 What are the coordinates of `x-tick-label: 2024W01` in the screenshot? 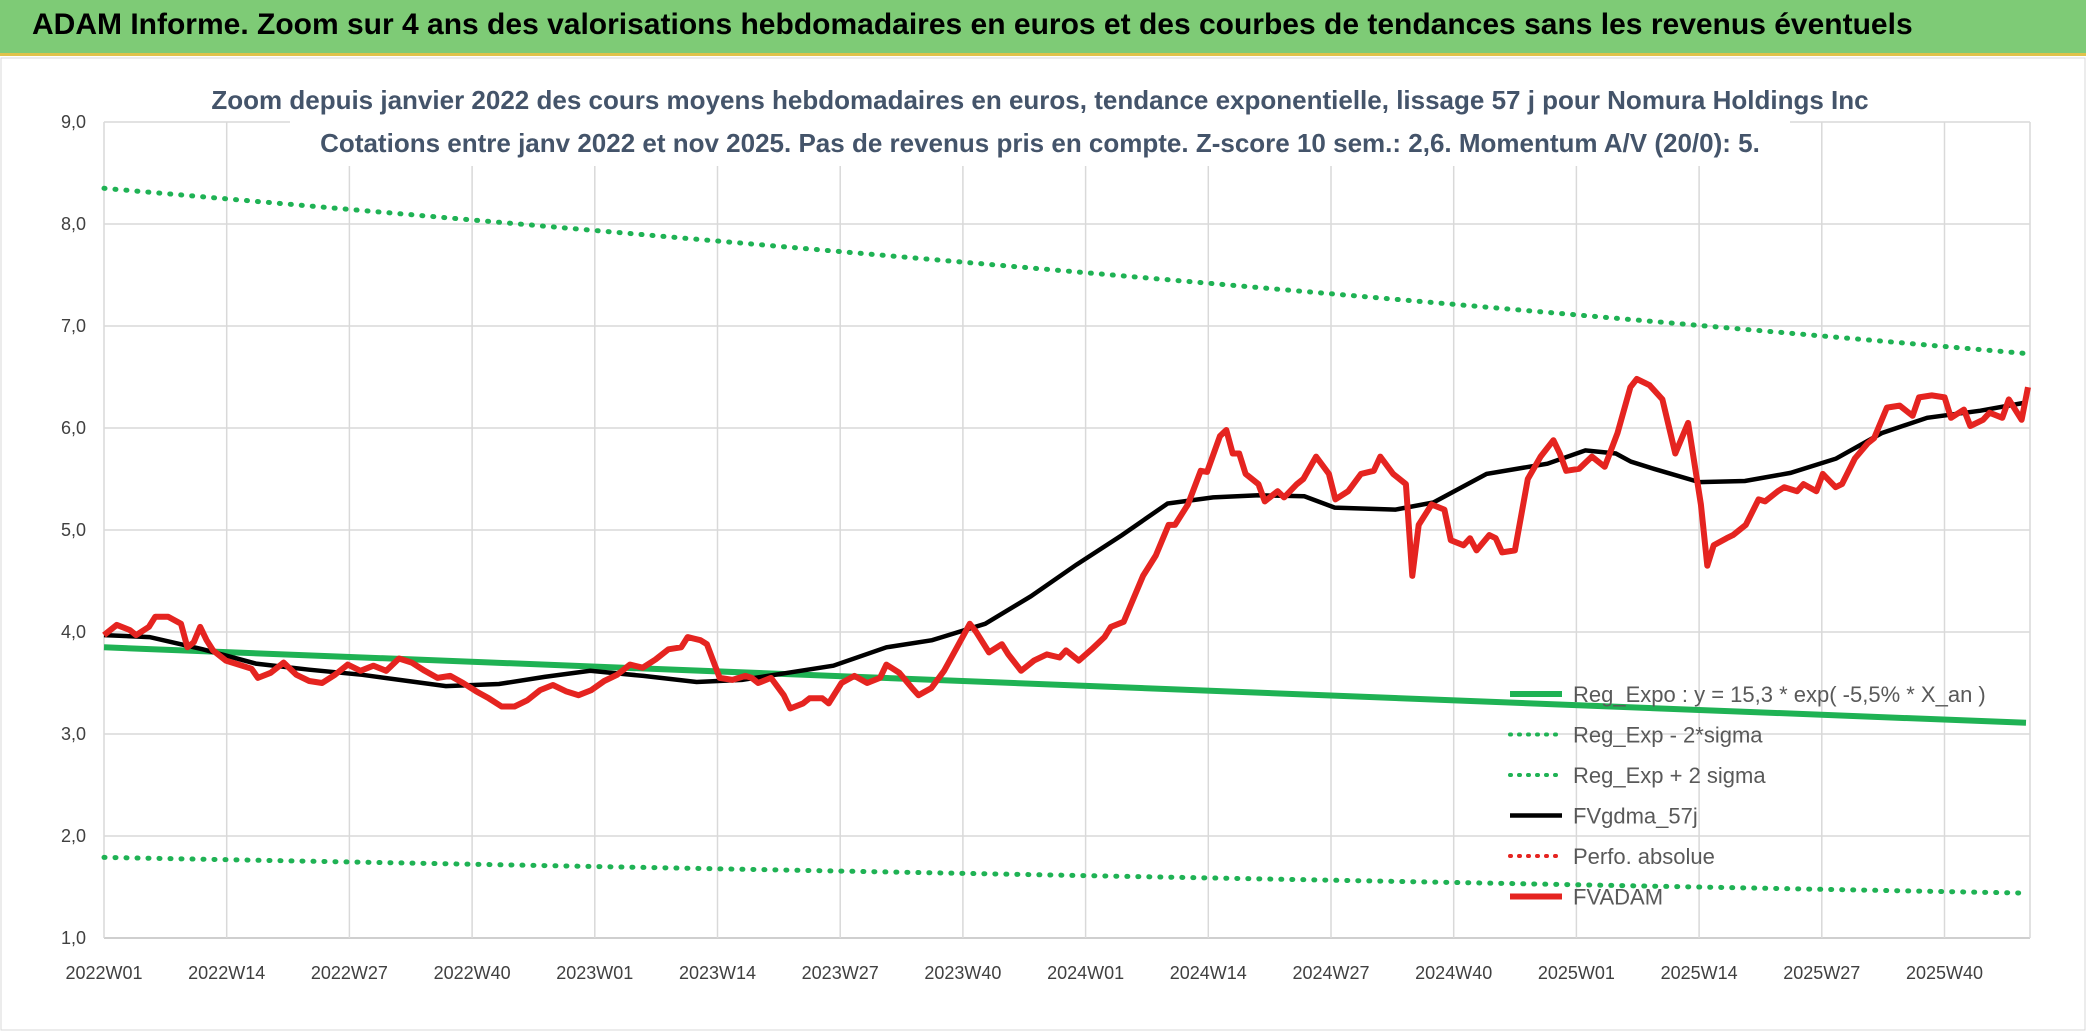 It's located at (1085, 973).